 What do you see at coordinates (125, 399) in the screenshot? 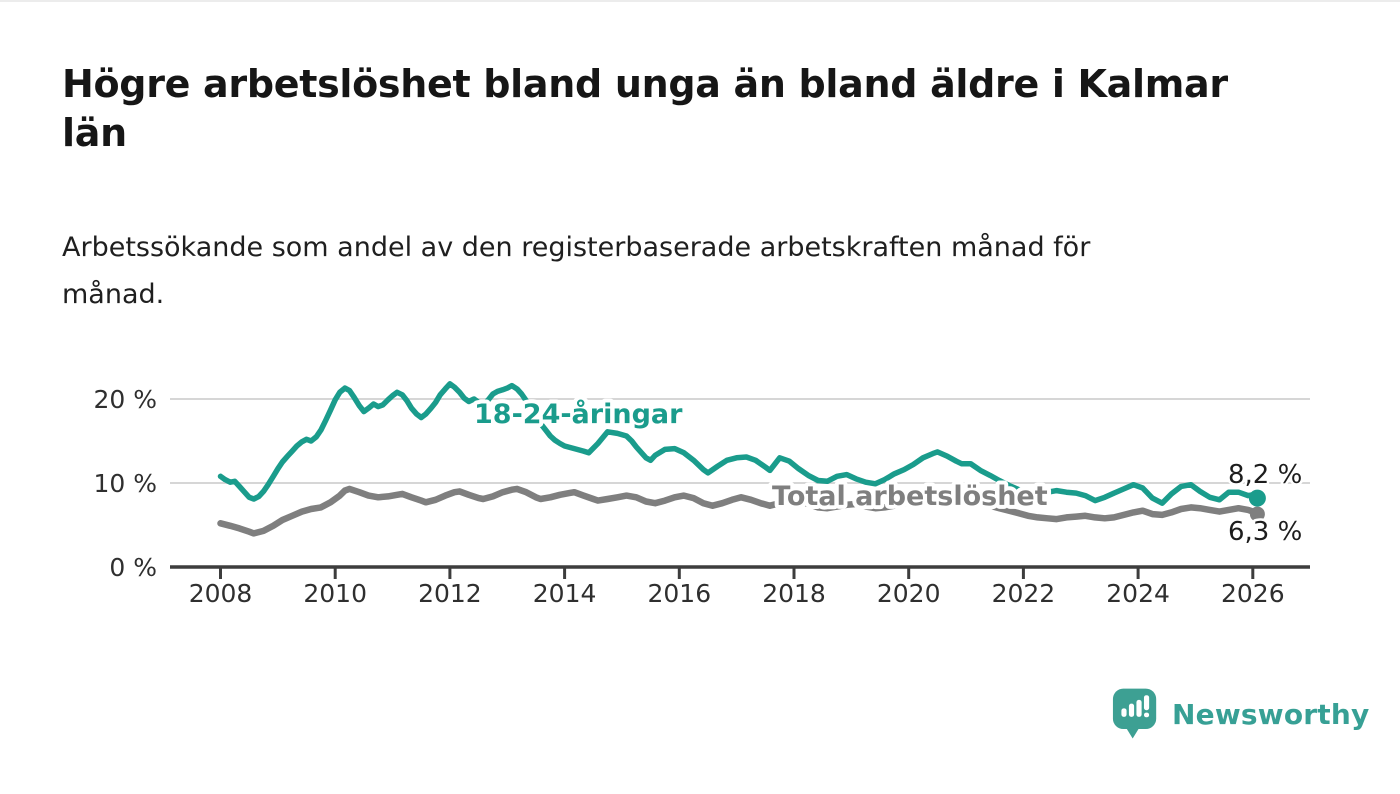
I see `y-tick-label-20: 20 %` at bounding box center [125, 399].